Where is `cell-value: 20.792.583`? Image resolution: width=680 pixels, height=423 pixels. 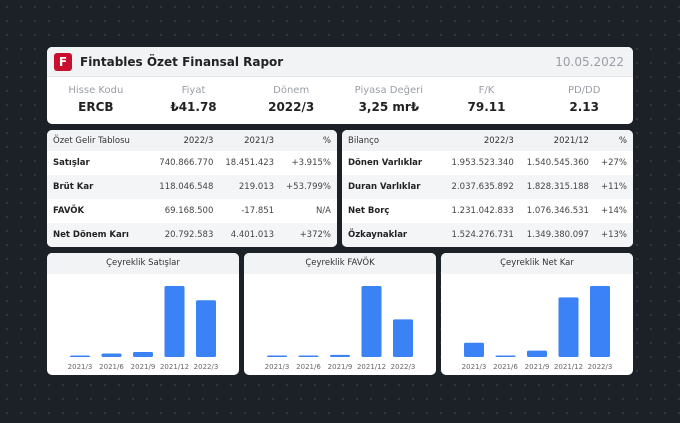
cell-value: 20.792.583 is located at coordinates (186, 235).